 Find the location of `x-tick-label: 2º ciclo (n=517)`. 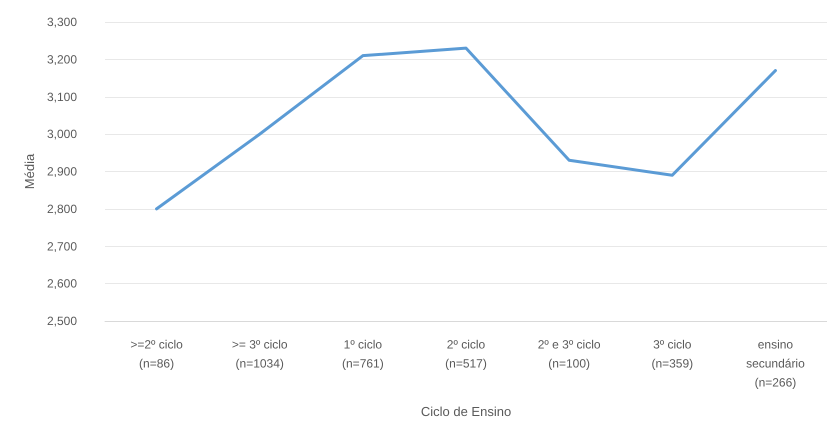

x-tick-label: 2º ciclo (n=517) is located at coordinates (466, 354).